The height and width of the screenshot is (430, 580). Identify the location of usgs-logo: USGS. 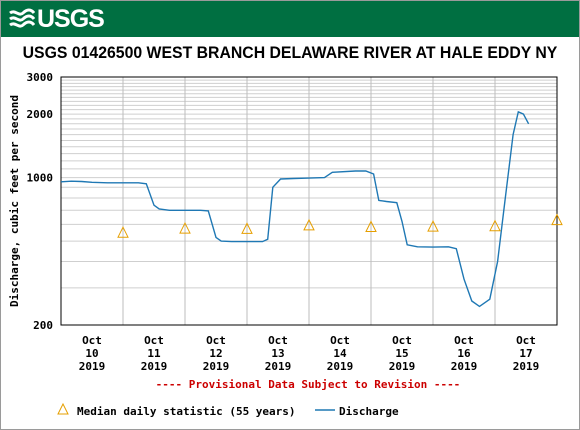
(57, 19).